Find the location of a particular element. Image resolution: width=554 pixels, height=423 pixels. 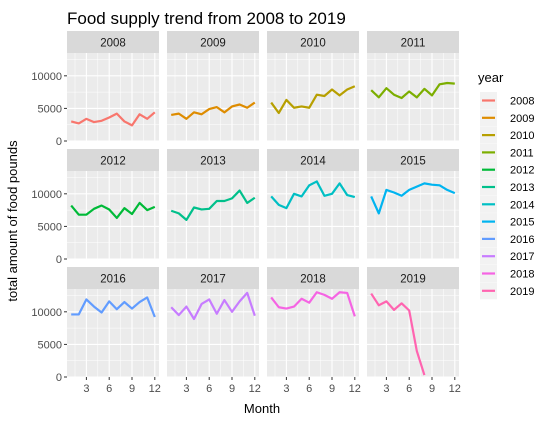

facet-panel-2011: 2011 is located at coordinates (413, 86).